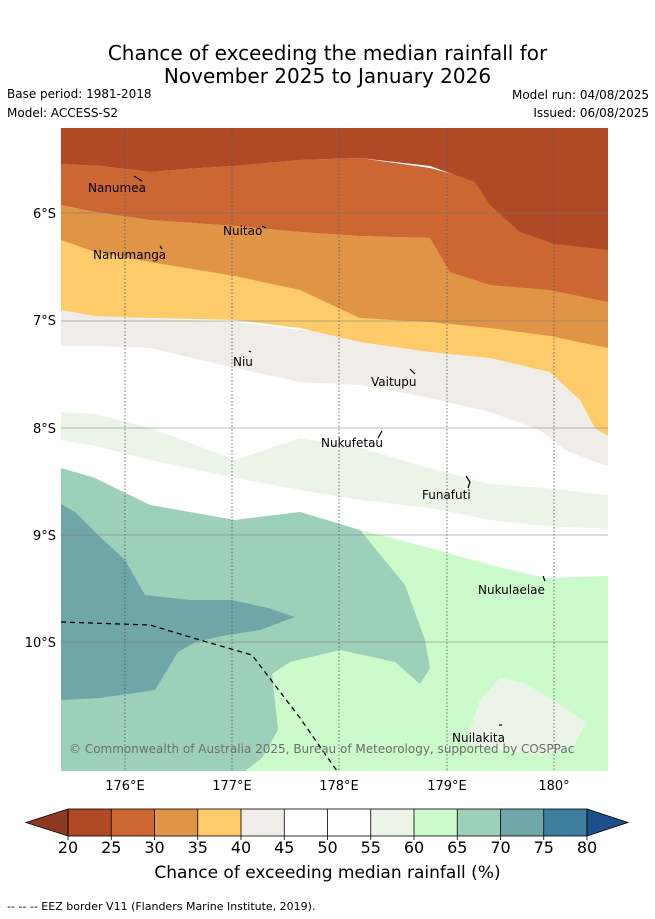  Describe the element at coordinates (327, 847) in the screenshot. I see `colorbar-tick-label: 50` at that location.